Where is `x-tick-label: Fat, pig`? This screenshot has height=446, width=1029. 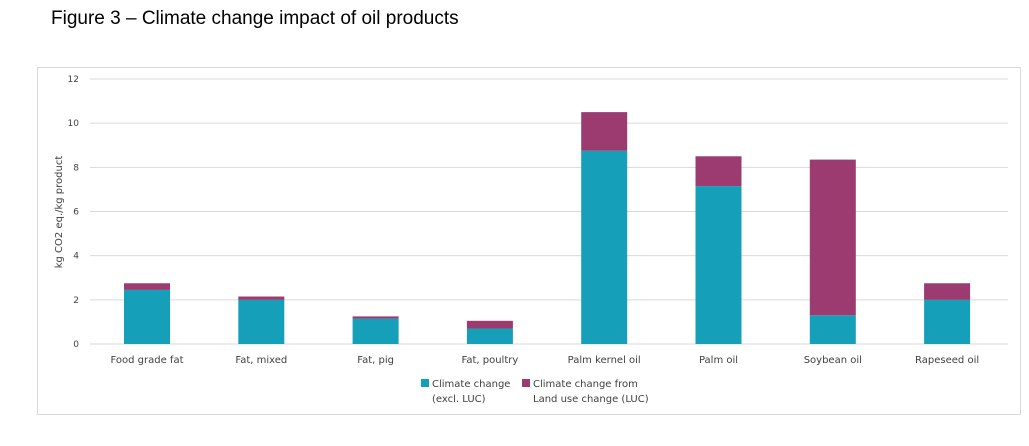 x-tick-label: Fat, pig is located at coordinates (375, 360).